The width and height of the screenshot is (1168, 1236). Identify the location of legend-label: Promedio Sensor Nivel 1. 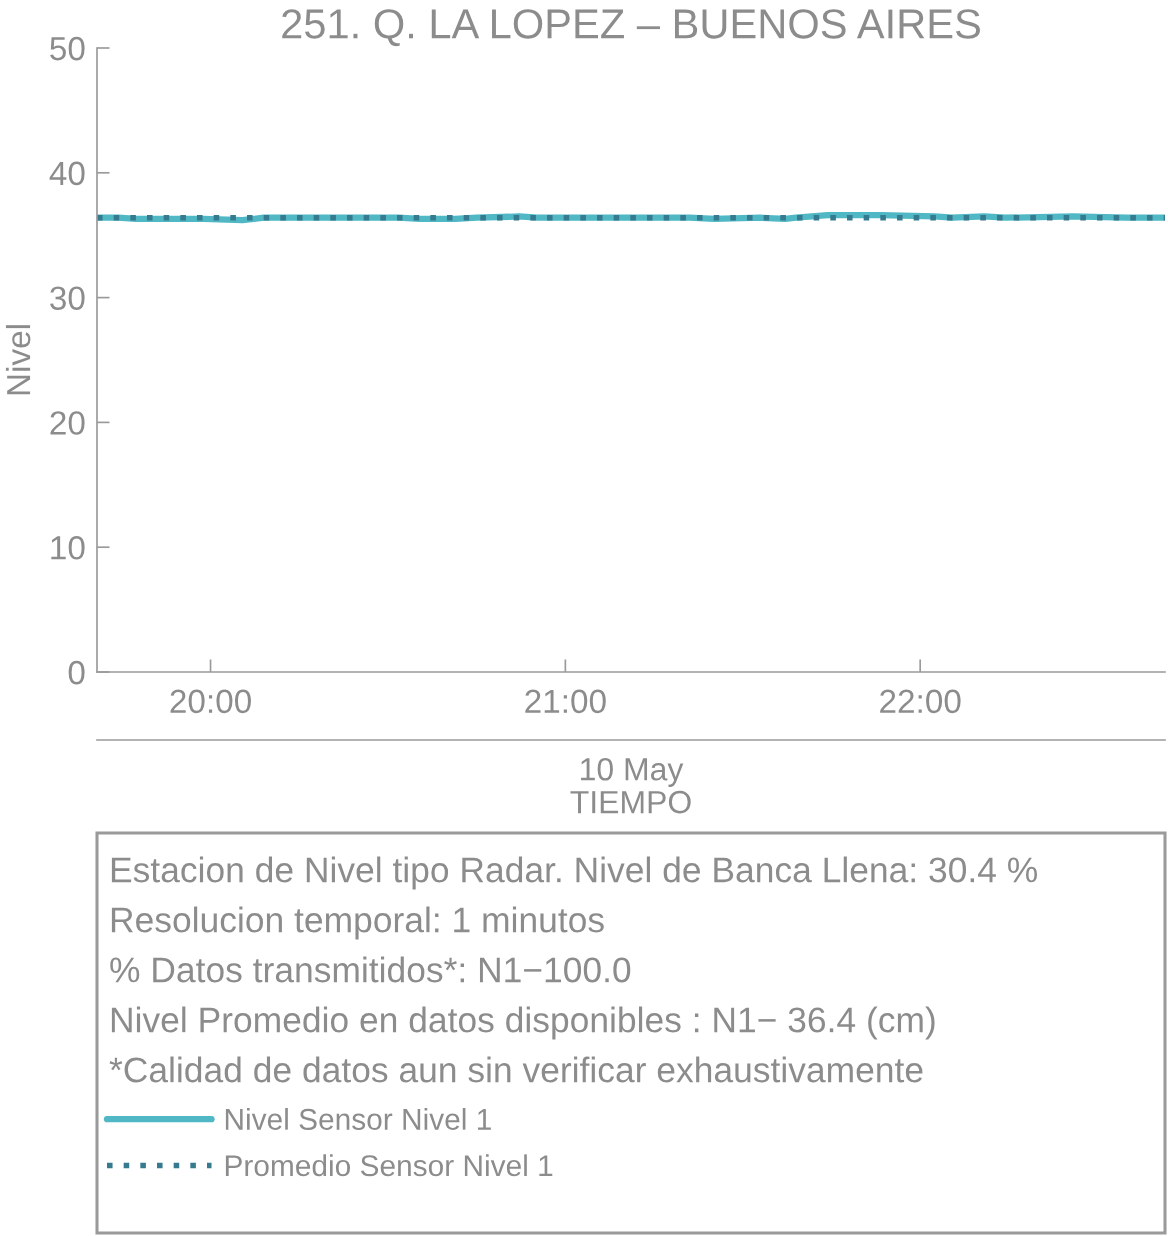
(389, 1165).